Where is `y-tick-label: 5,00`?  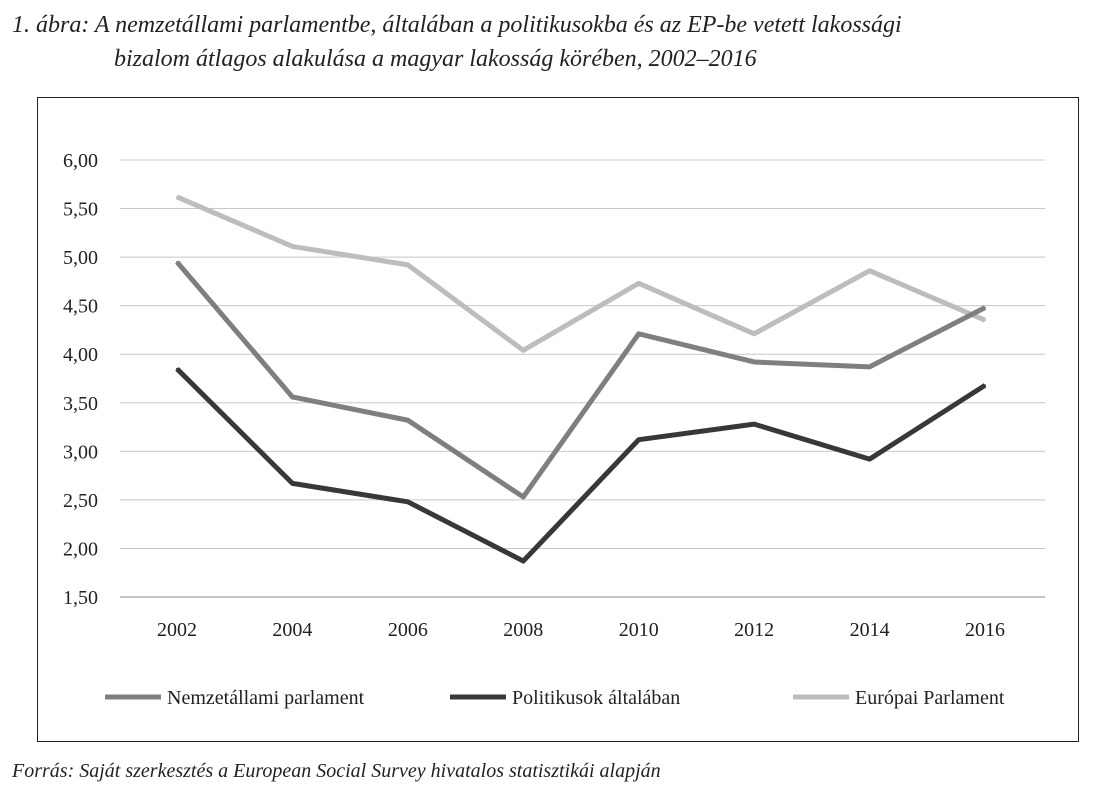
y-tick-label: 5,00 is located at coordinates (80, 258).